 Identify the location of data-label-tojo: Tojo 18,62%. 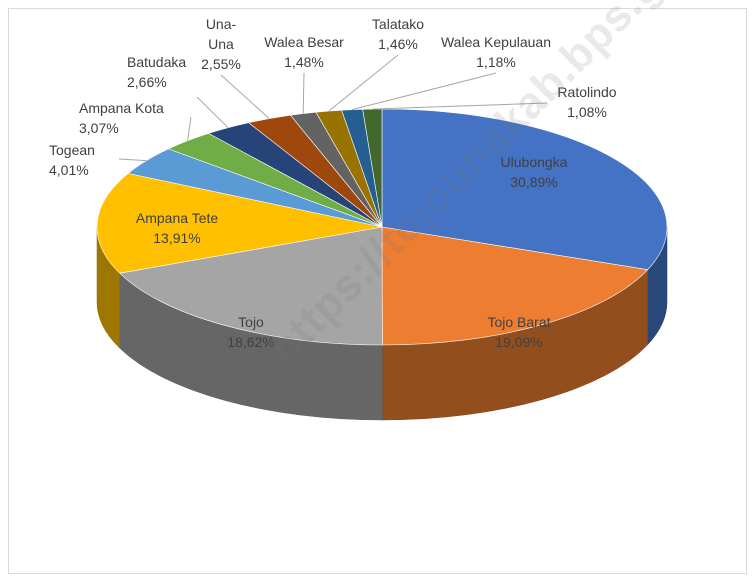
(250, 332).